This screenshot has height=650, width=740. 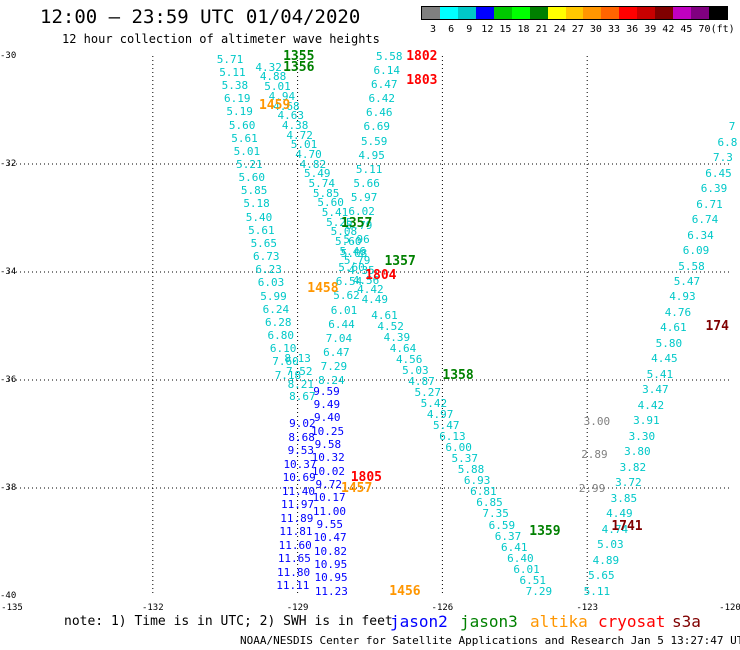 What do you see at coordinates (597, 421) in the screenshot?
I see `wave-height-value: 3.00` at bounding box center [597, 421].